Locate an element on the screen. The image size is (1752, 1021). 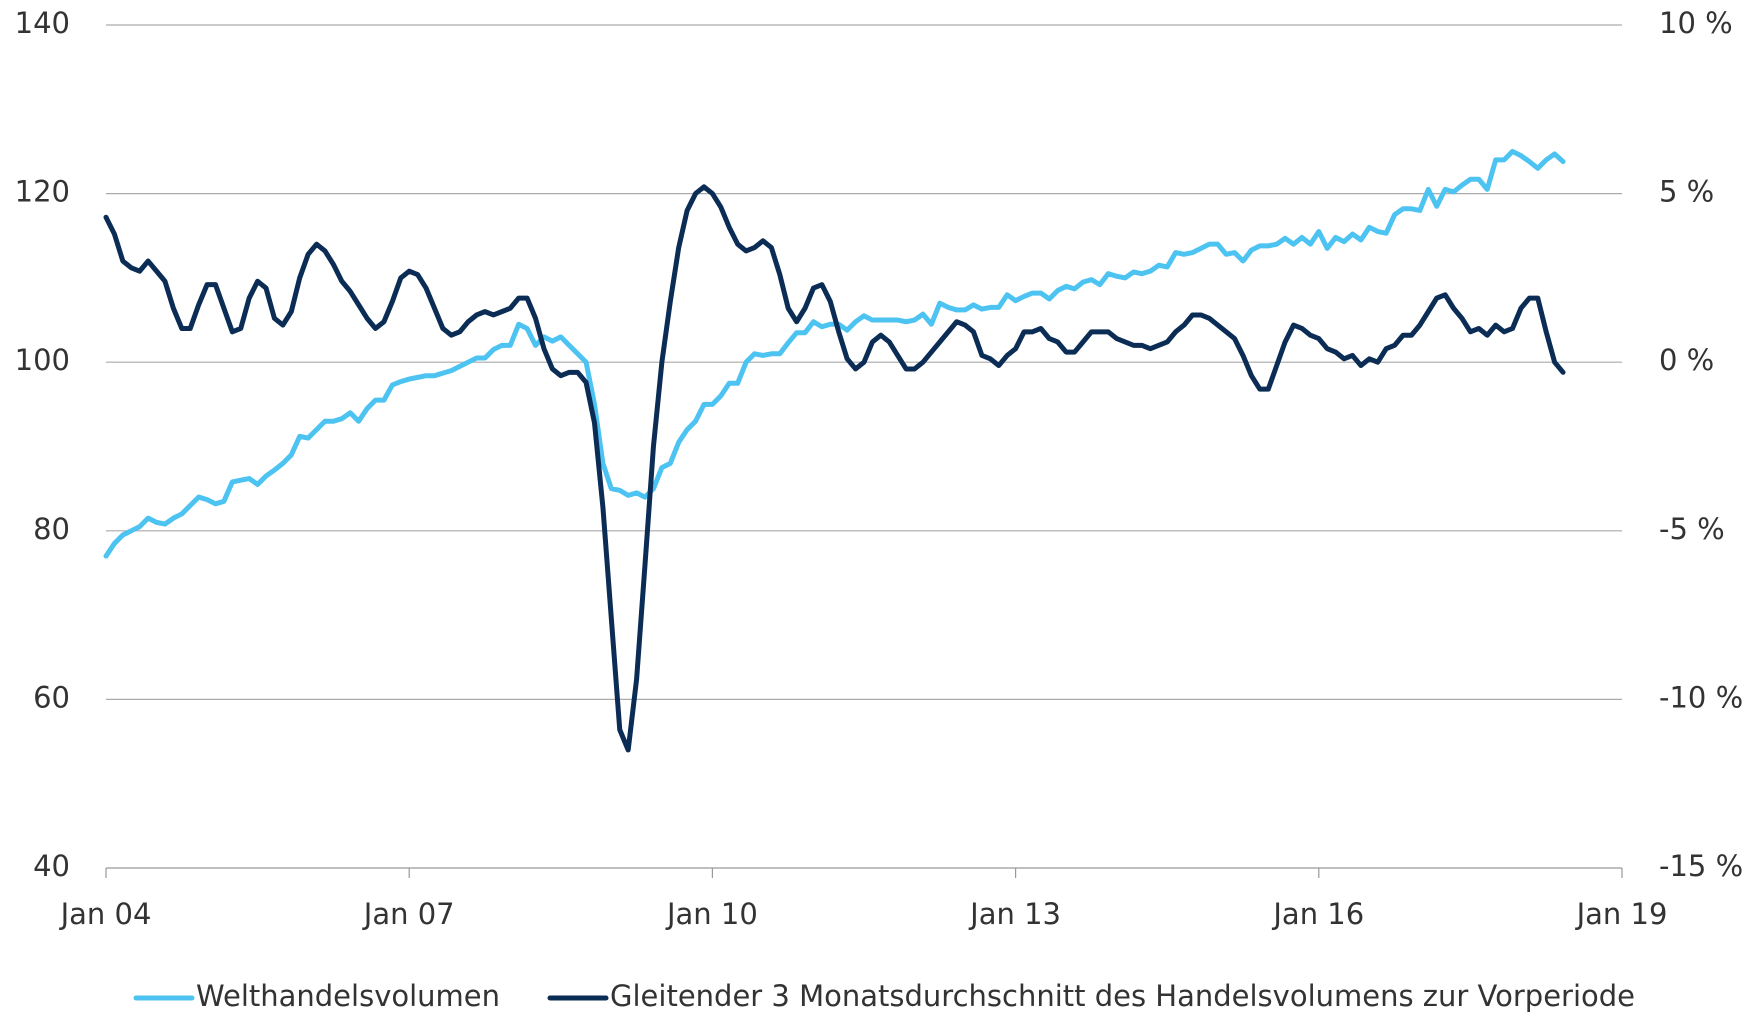
y2-tick-label: 0 % is located at coordinates (1686, 360).